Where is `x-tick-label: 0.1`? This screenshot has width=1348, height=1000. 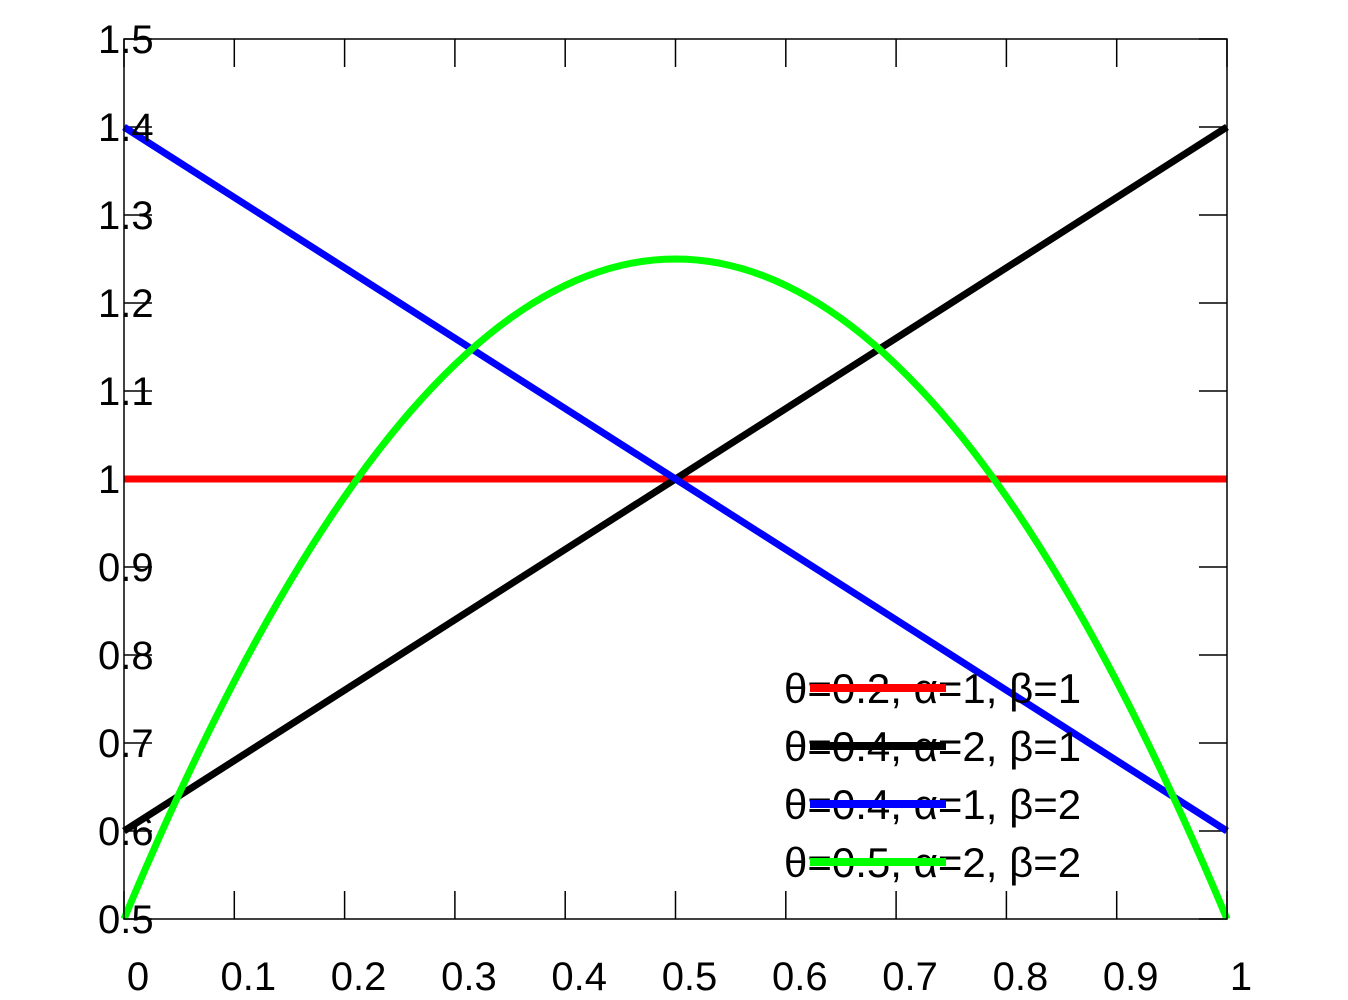
x-tick-label: 0.1 is located at coordinates (248, 977).